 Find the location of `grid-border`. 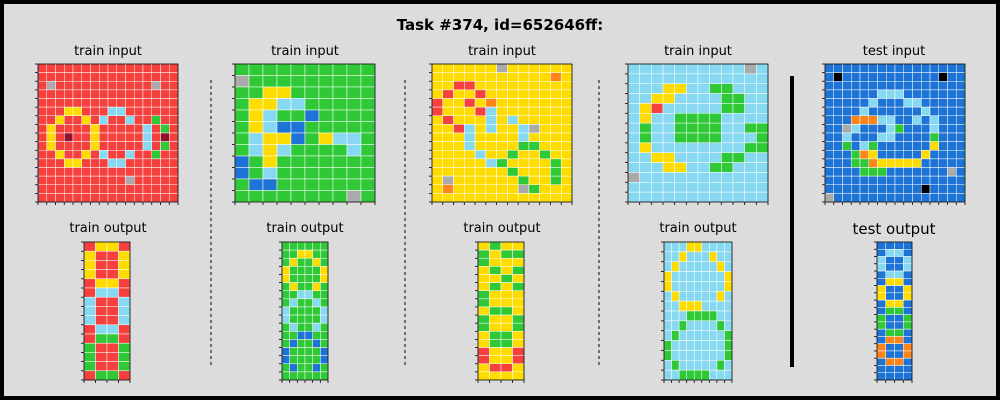

grid-border is located at coordinates (895, 133).